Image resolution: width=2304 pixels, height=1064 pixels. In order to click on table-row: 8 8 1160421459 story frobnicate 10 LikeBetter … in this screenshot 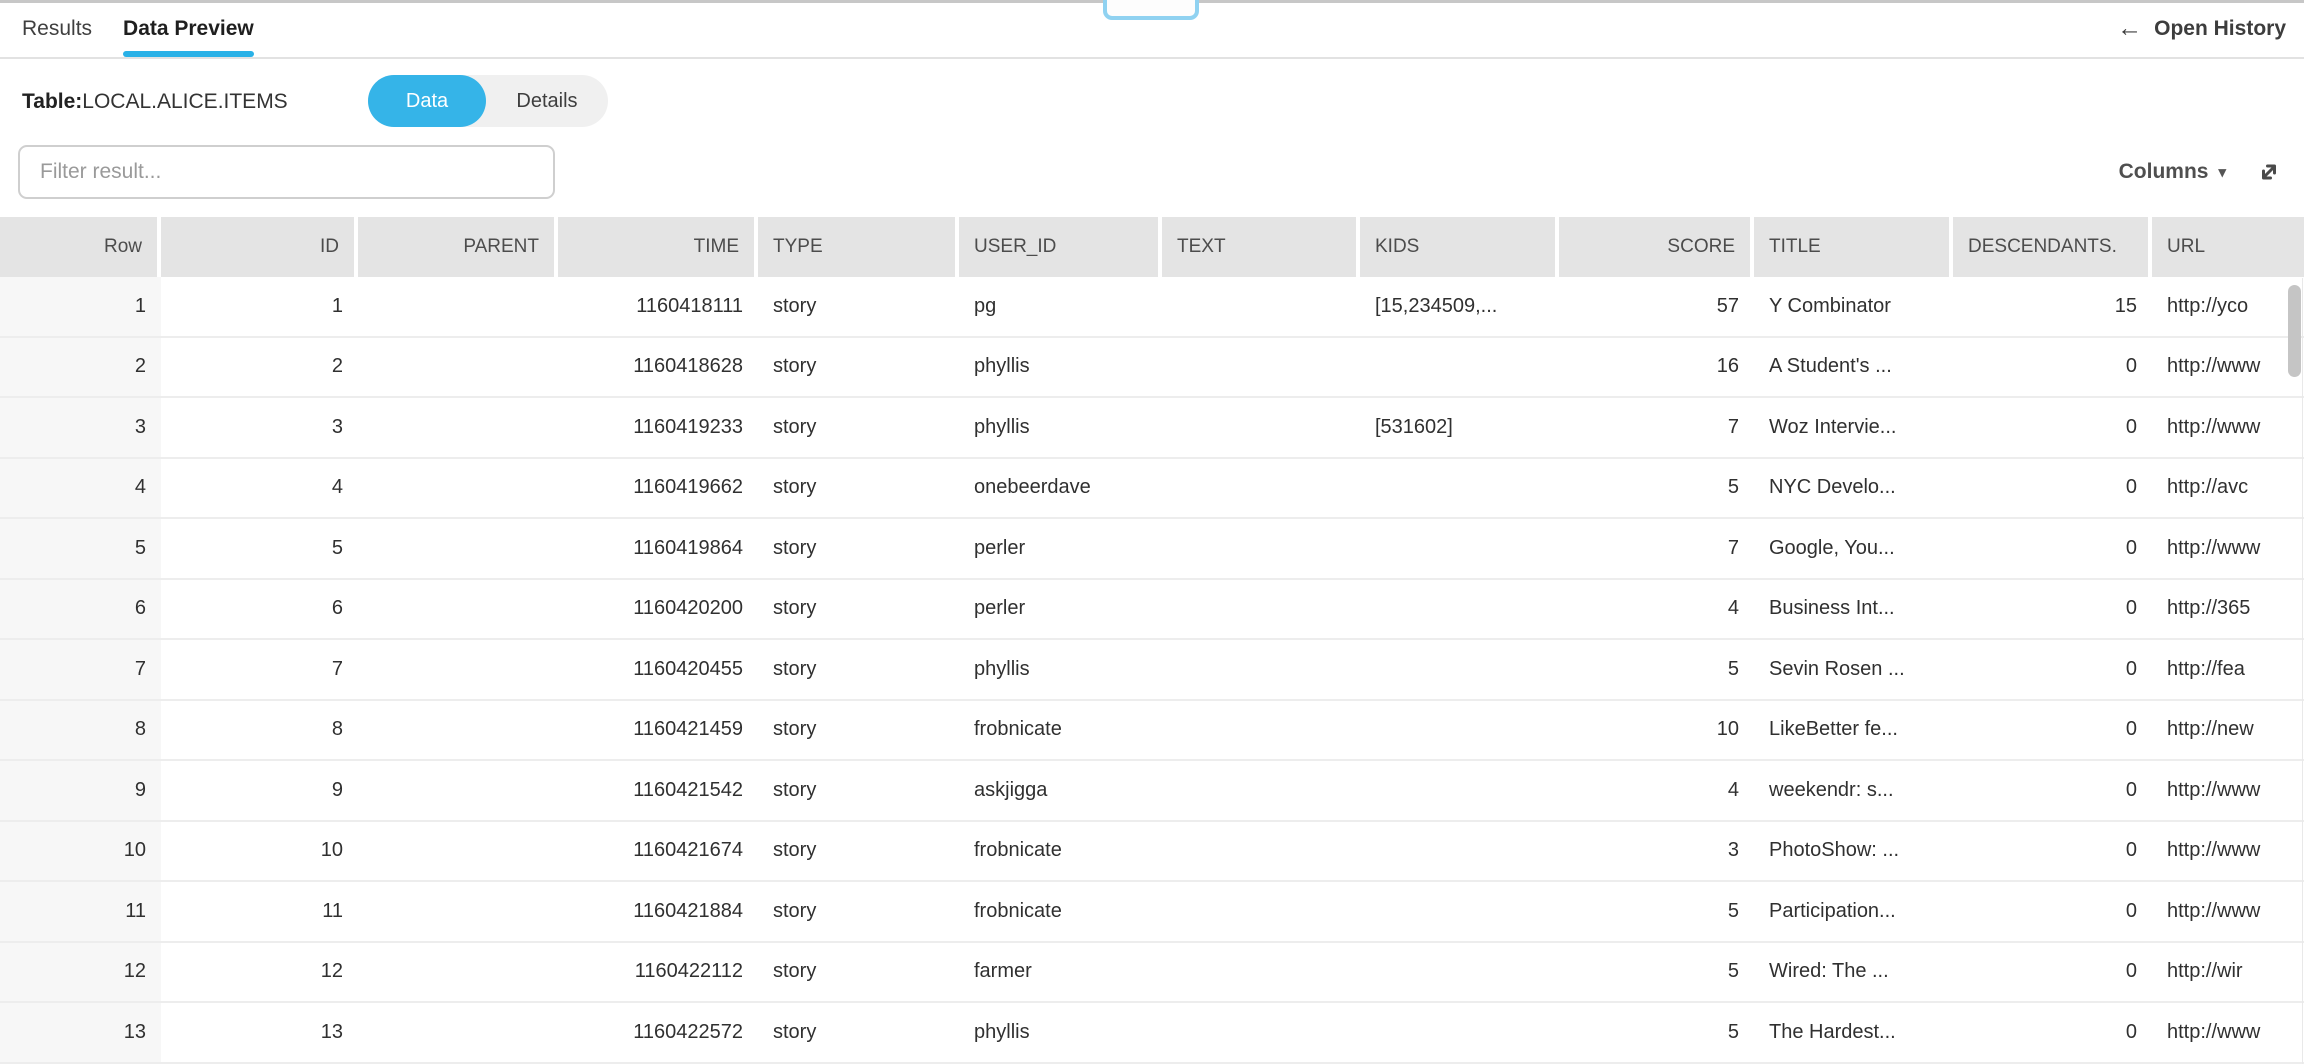, I will do `click(1152, 730)`.